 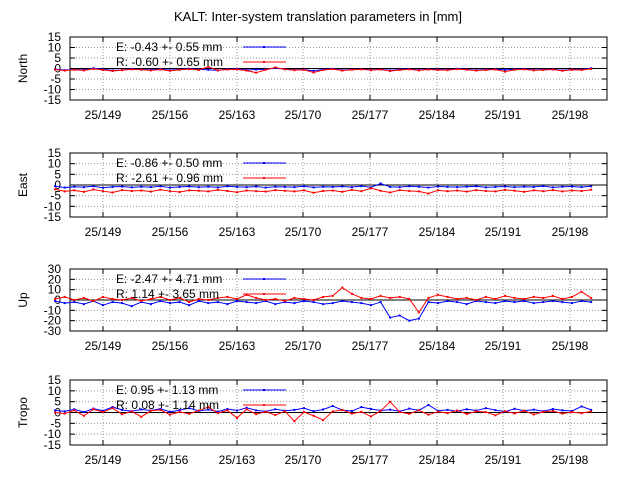 I want to click on y-tick-label: 15, so click(x=55, y=37).